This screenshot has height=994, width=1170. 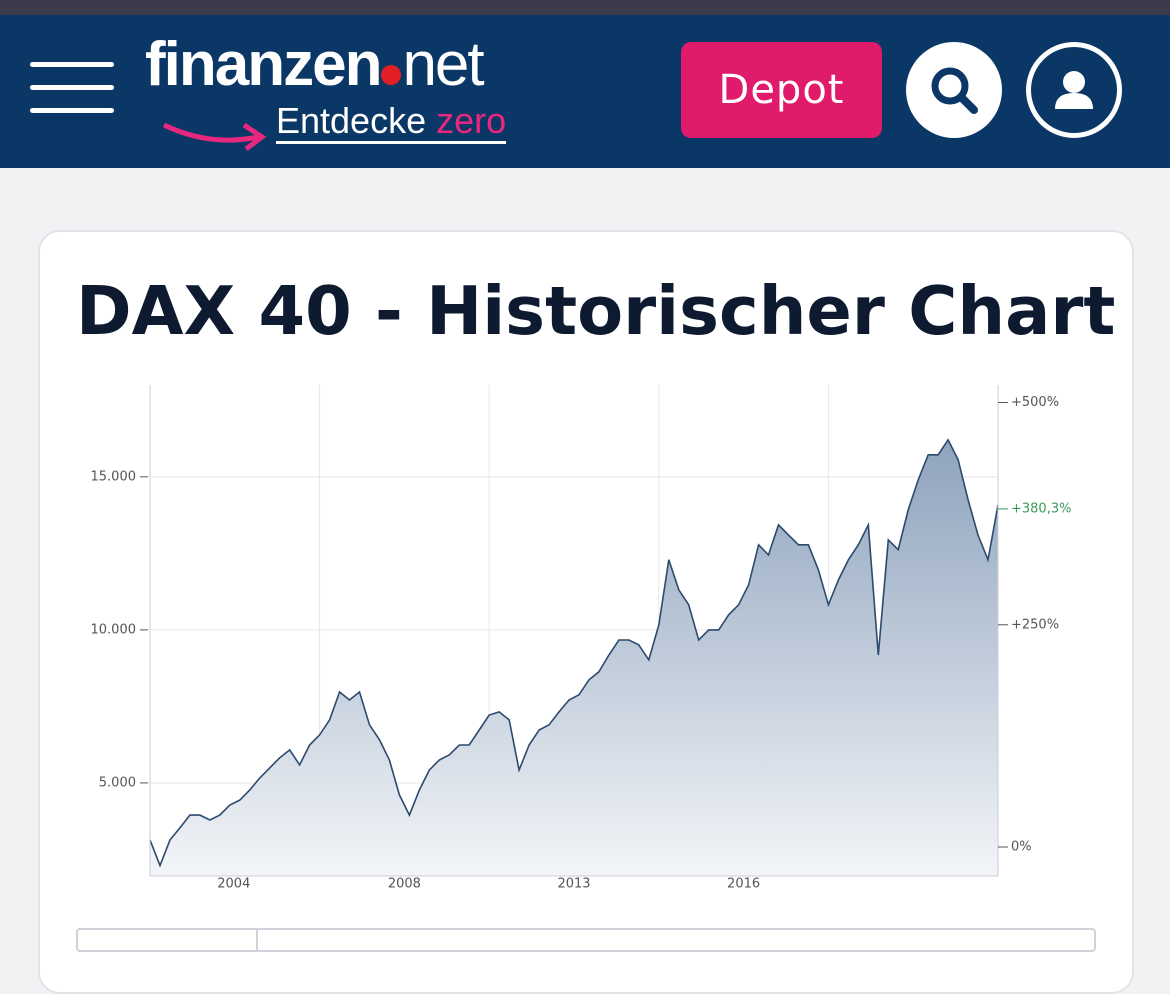 What do you see at coordinates (72, 90) in the screenshot?
I see `menu-button` at bounding box center [72, 90].